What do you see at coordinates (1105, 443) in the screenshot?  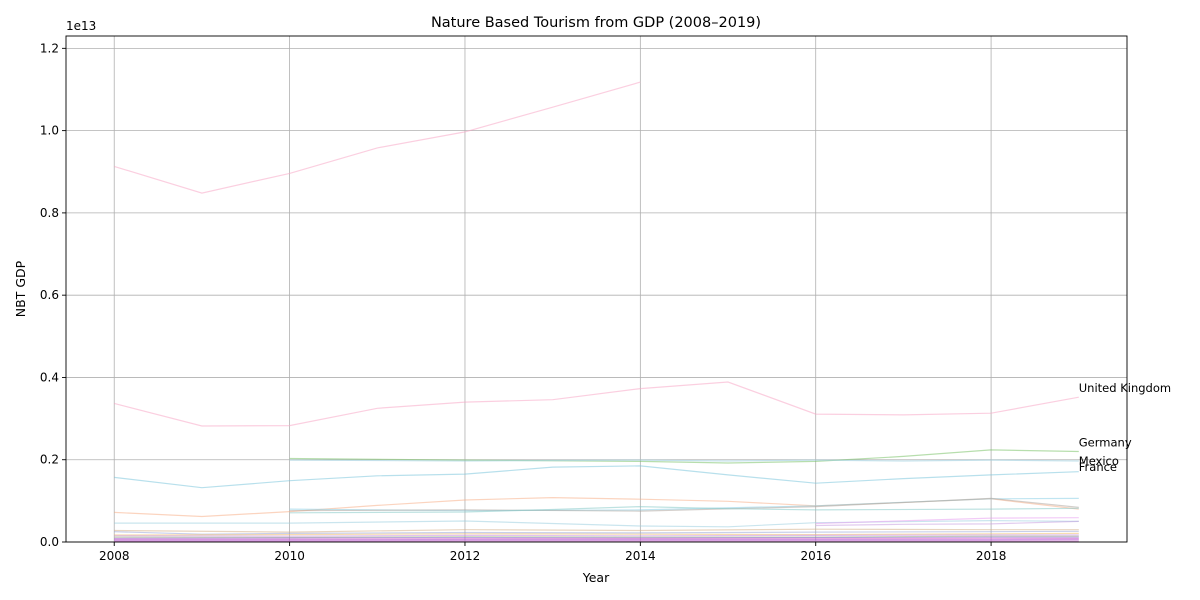 I see `annotation-germany: Germany` at bounding box center [1105, 443].